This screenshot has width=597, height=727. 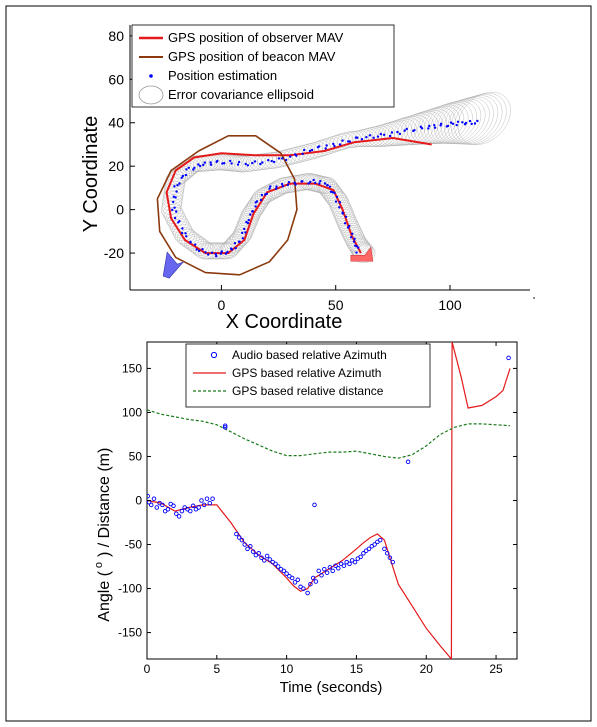 I want to click on observer-mav-marker, so click(x=362, y=254).